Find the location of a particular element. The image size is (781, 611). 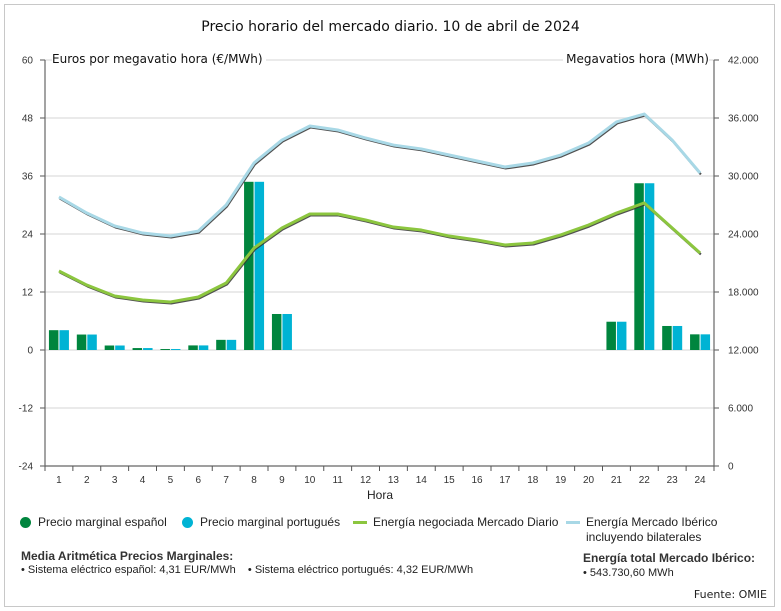

x-tick-label: 3 is located at coordinates (115, 480).